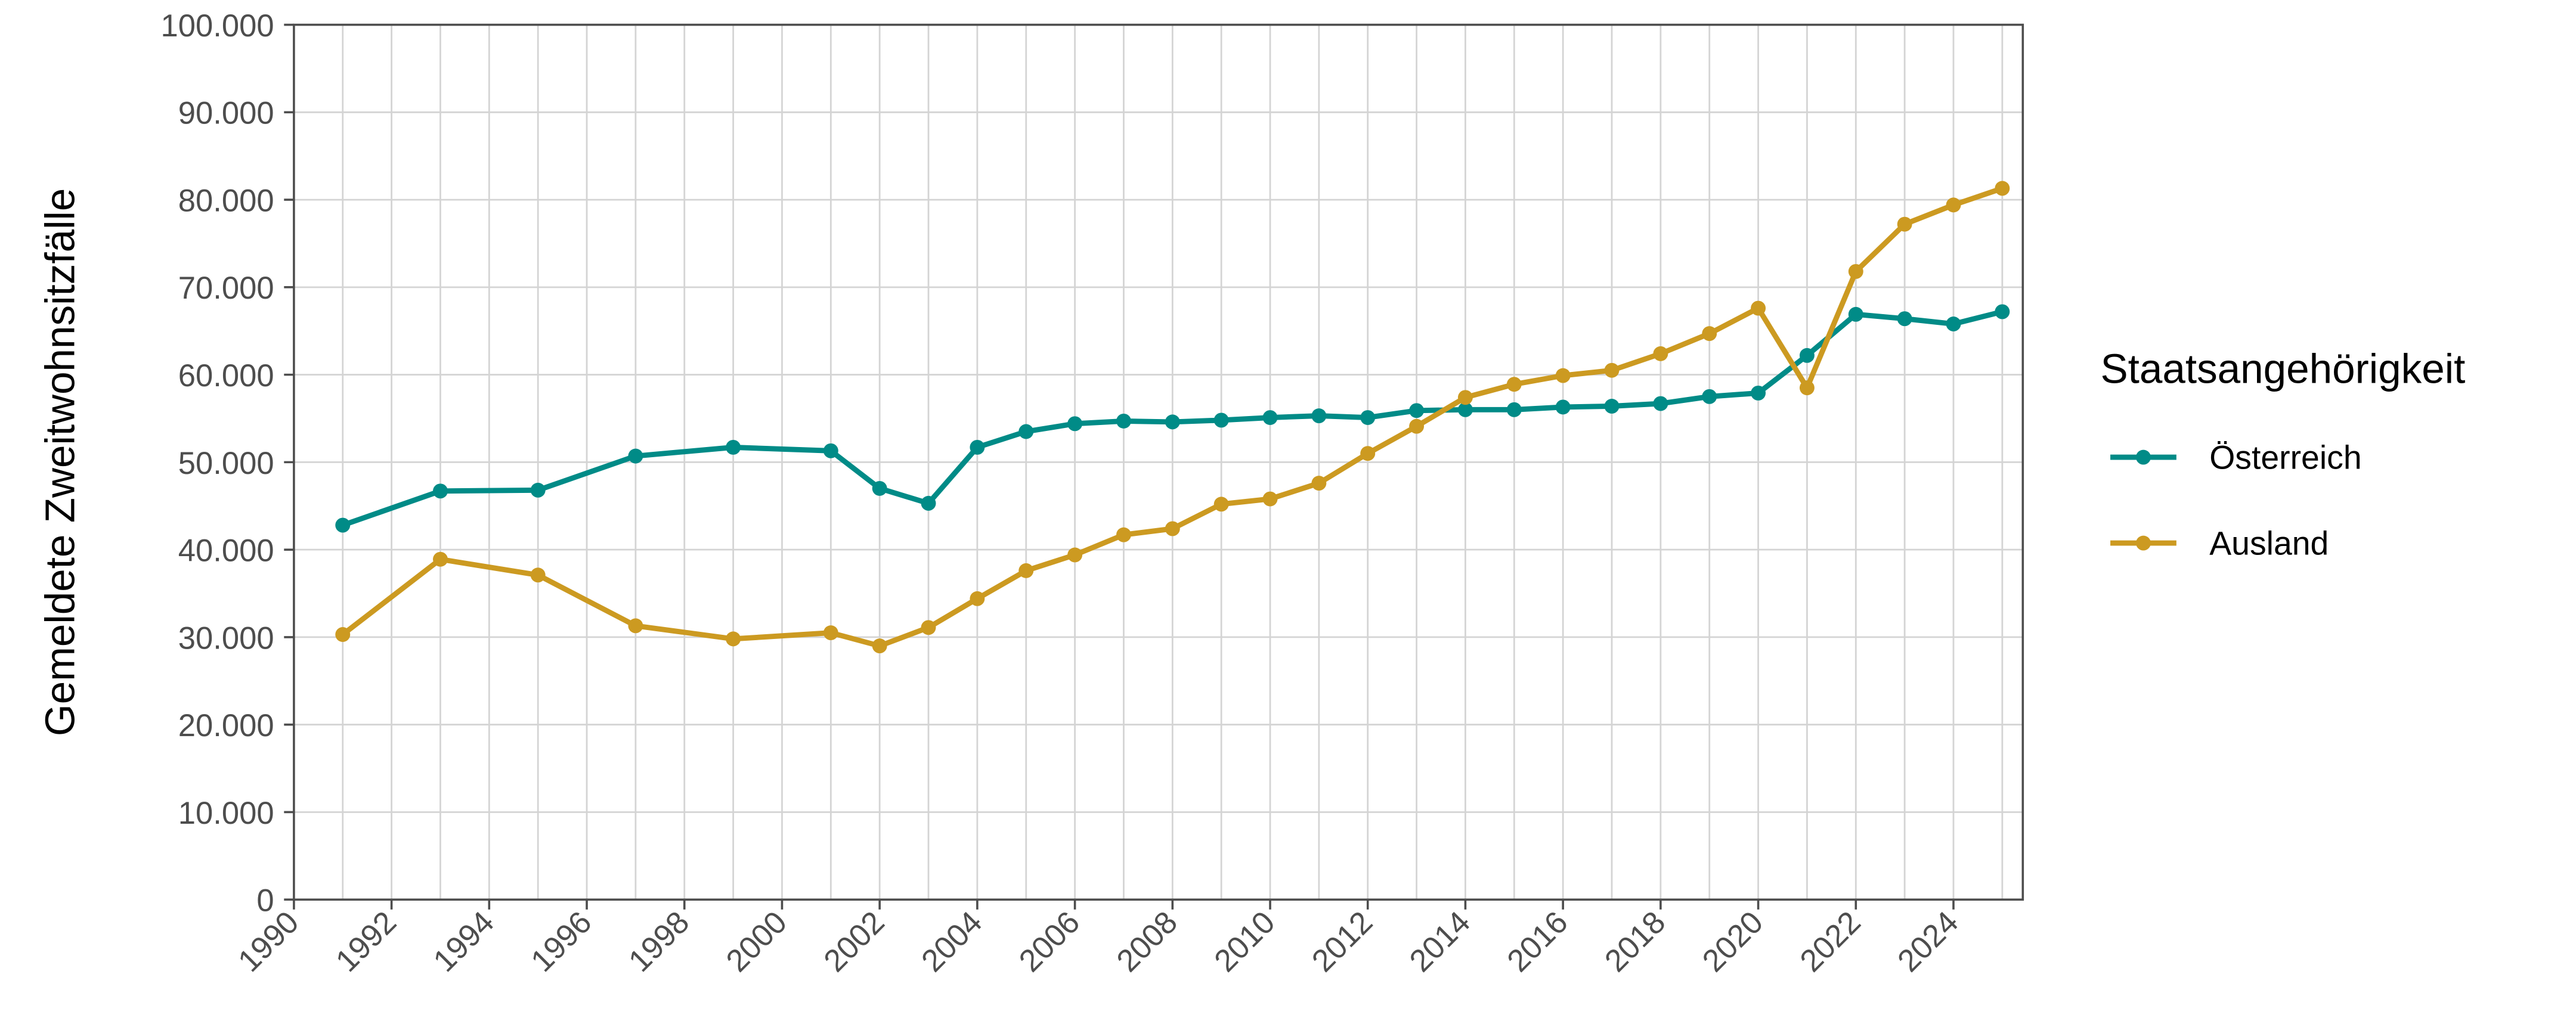  I want to click on y-tick-label: 20.000, so click(226, 725).